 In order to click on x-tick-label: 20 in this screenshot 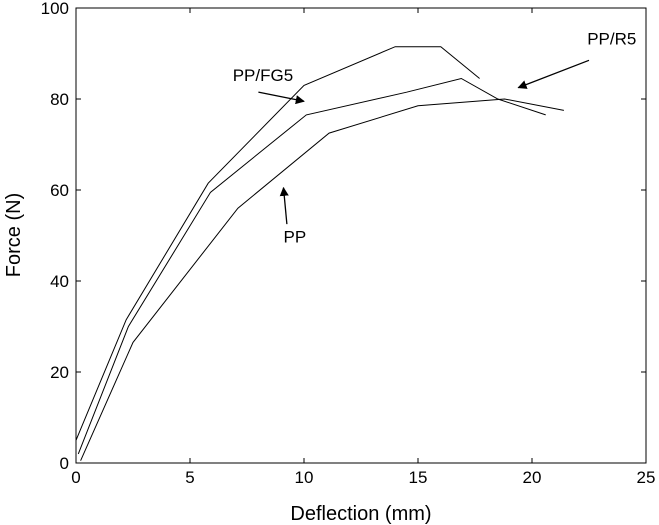, I will do `click(532, 477)`.